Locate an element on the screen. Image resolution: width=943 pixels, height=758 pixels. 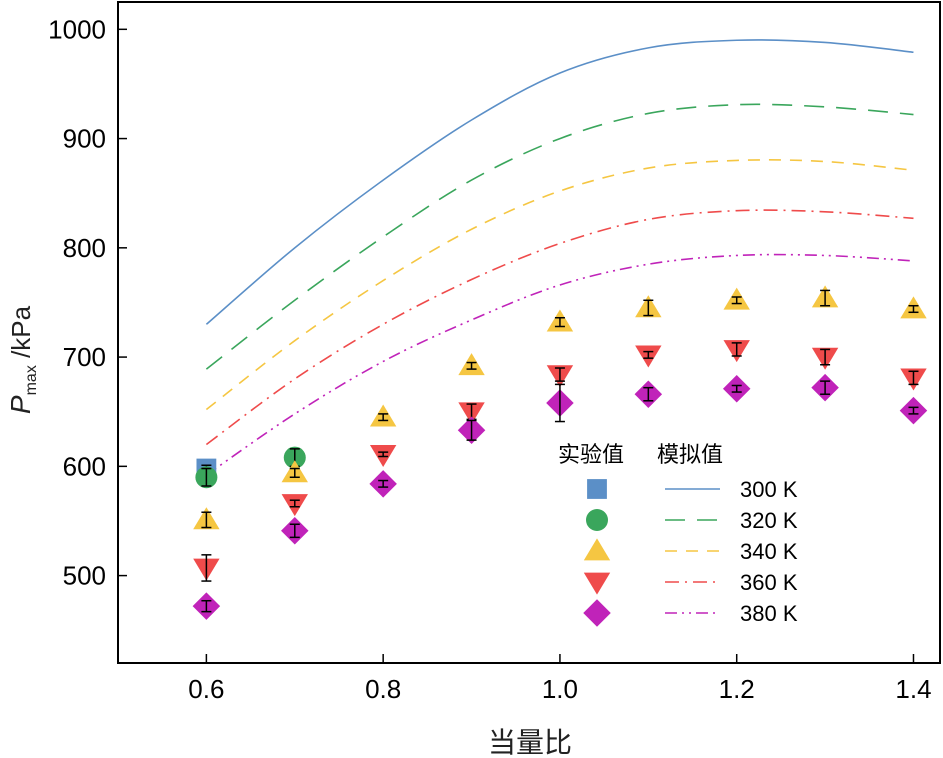
legend-header-simulated: 模拟值 is located at coordinates (690, 455).